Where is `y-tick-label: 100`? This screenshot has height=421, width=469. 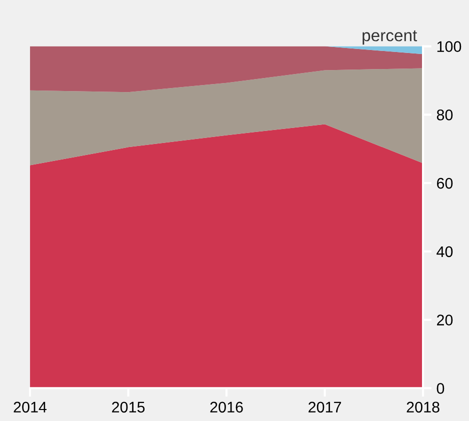
y-tick-label: 100 is located at coordinates (449, 46).